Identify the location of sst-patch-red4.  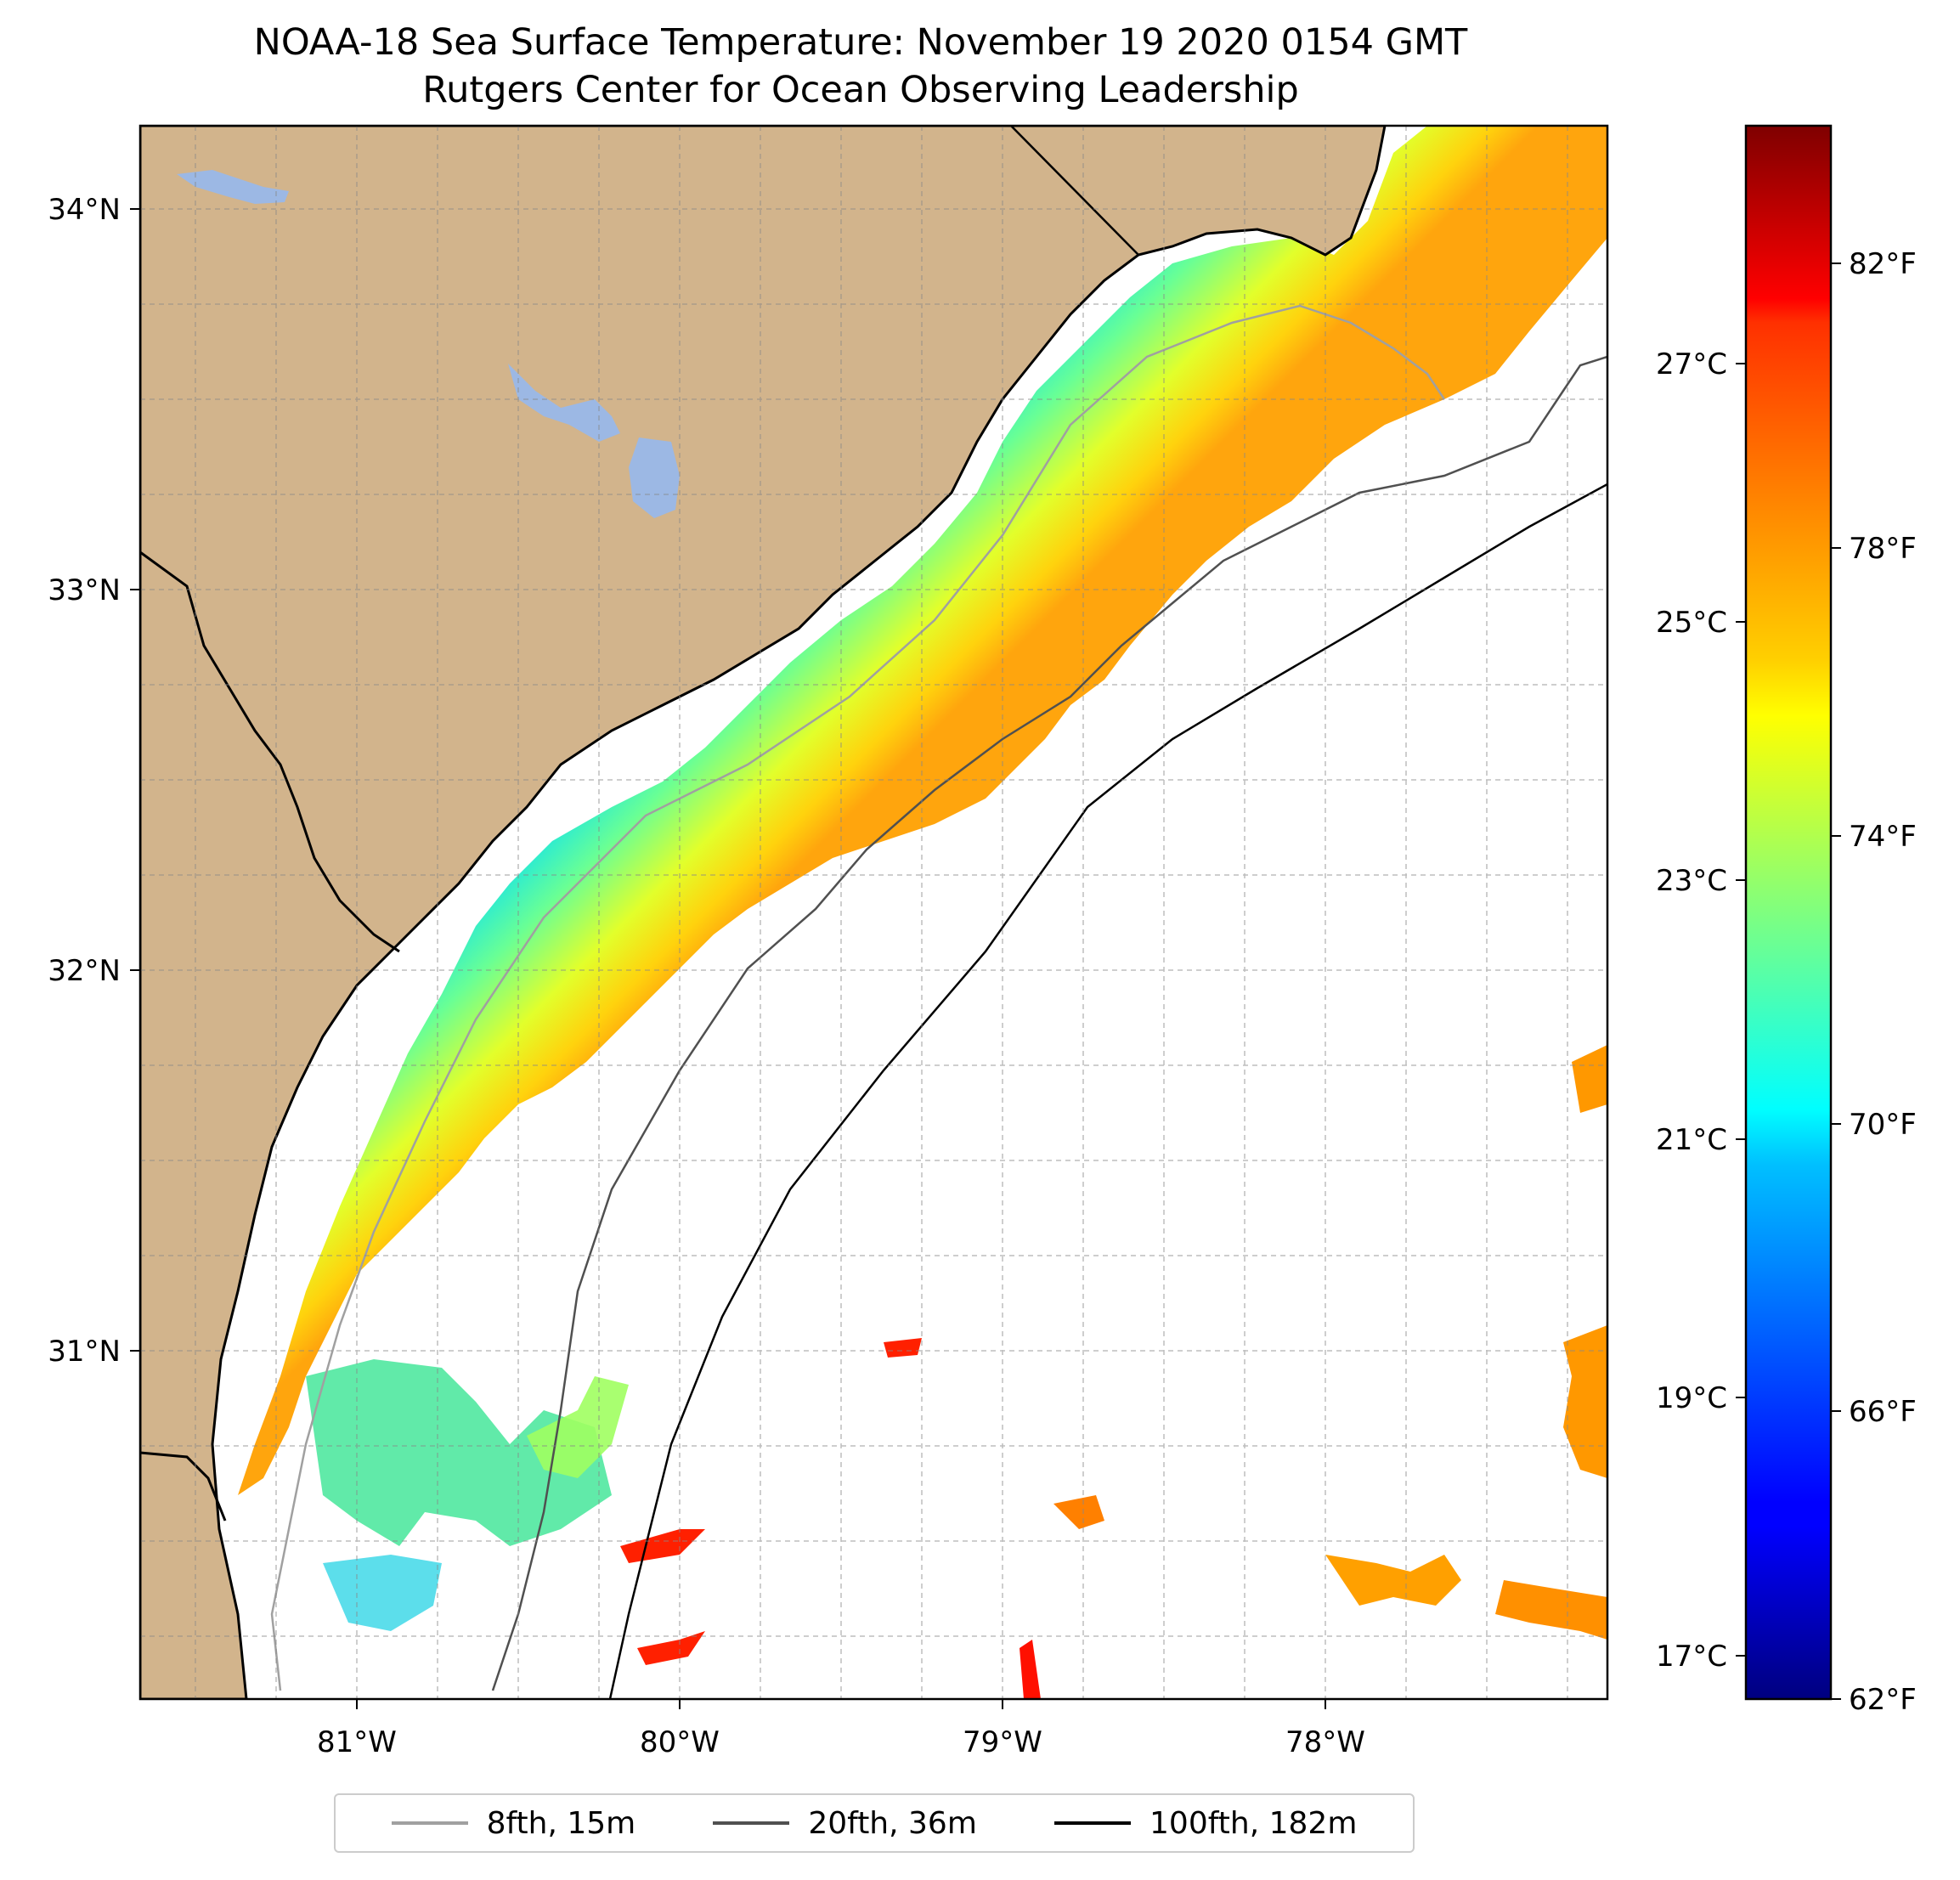
(903, 1348).